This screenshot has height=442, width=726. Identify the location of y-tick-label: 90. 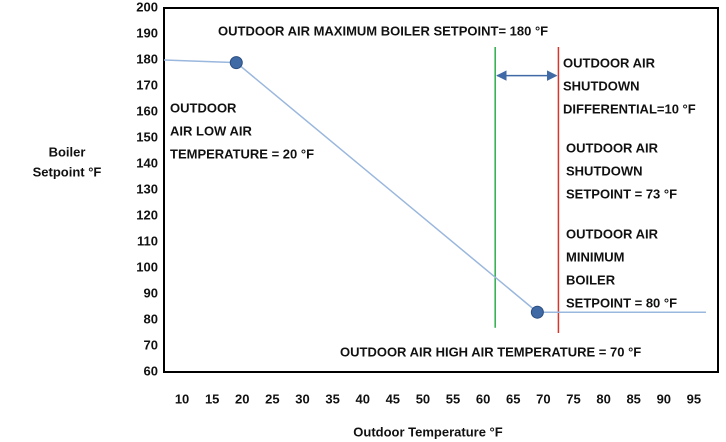
(151, 292).